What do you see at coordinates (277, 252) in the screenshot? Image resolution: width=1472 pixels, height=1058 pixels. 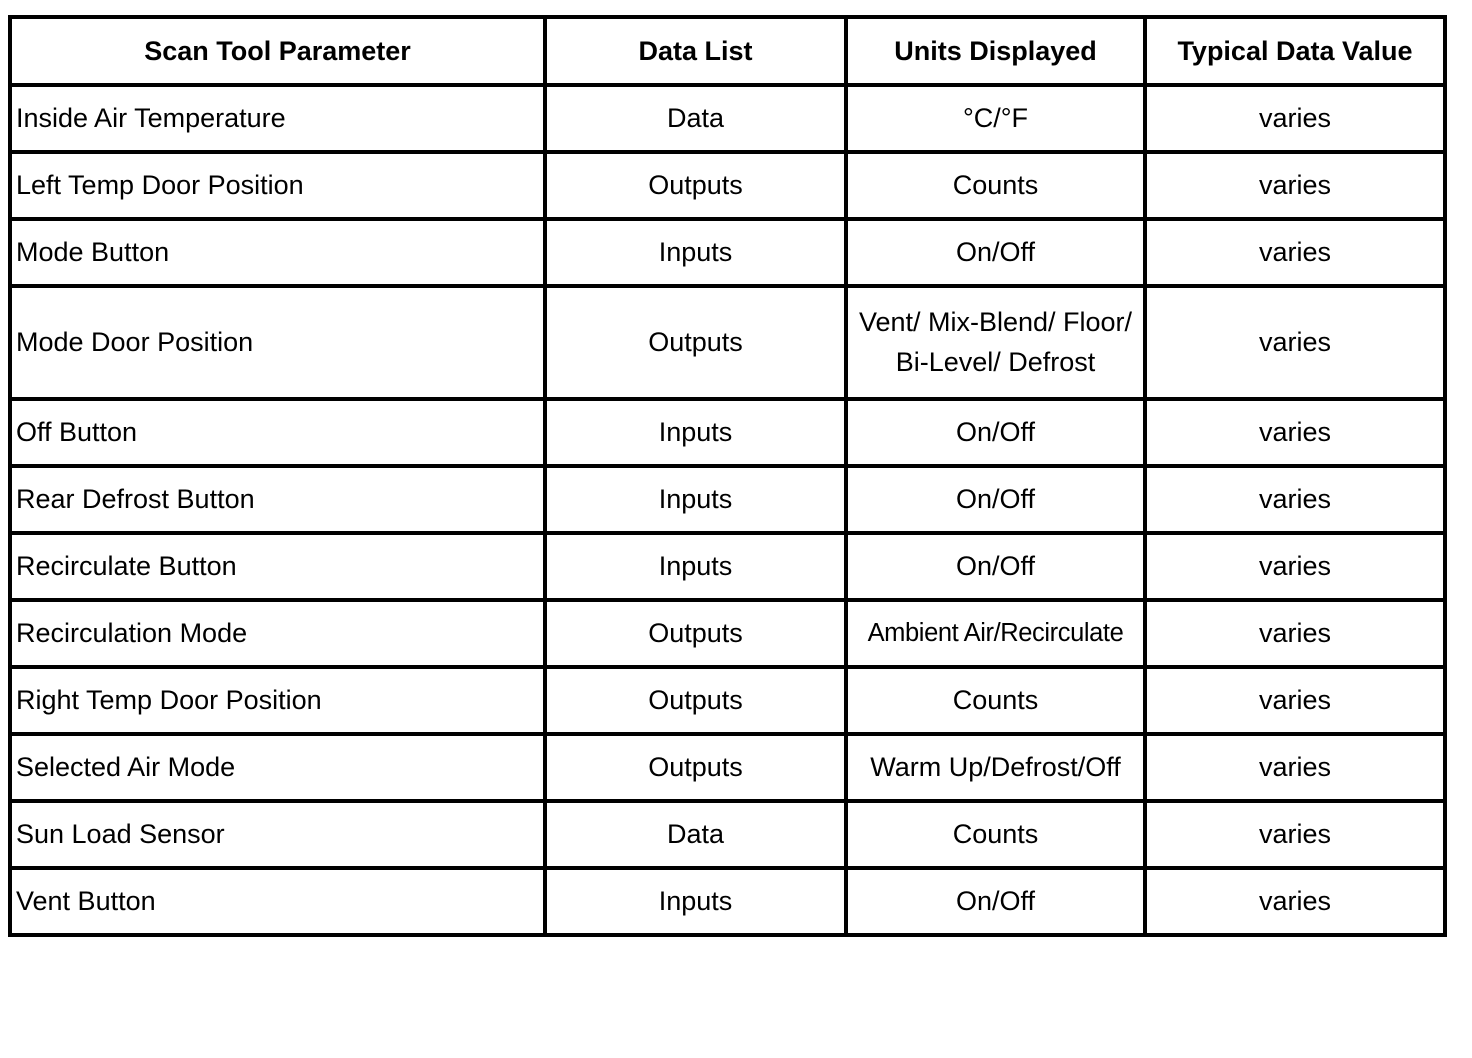 I see `cell-parameter: Mode Button` at bounding box center [277, 252].